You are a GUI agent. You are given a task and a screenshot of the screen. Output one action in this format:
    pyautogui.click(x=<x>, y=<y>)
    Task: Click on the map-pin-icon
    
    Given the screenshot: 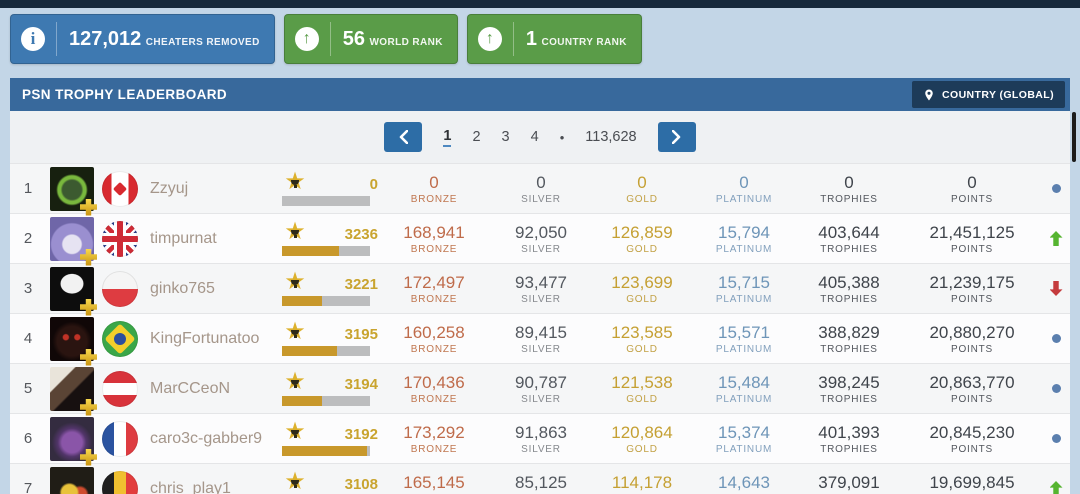 What is the action you would take?
    pyautogui.click(x=929, y=94)
    